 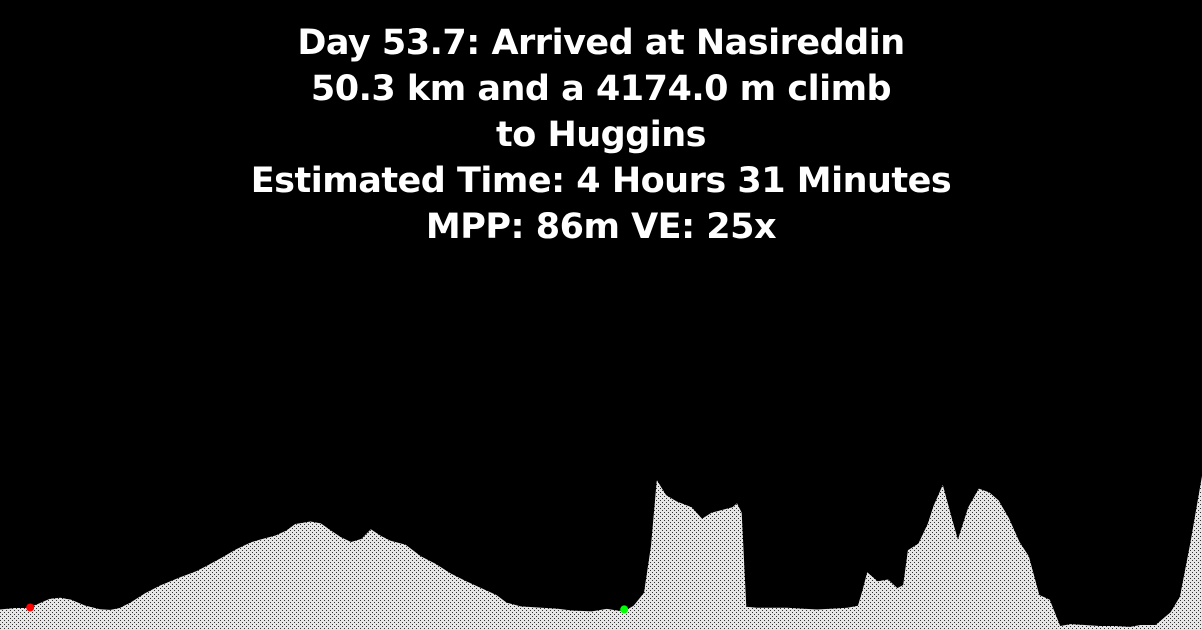 I want to click on day-title: Day 53.7: Arrived at Nasireddin, so click(x=601, y=43).